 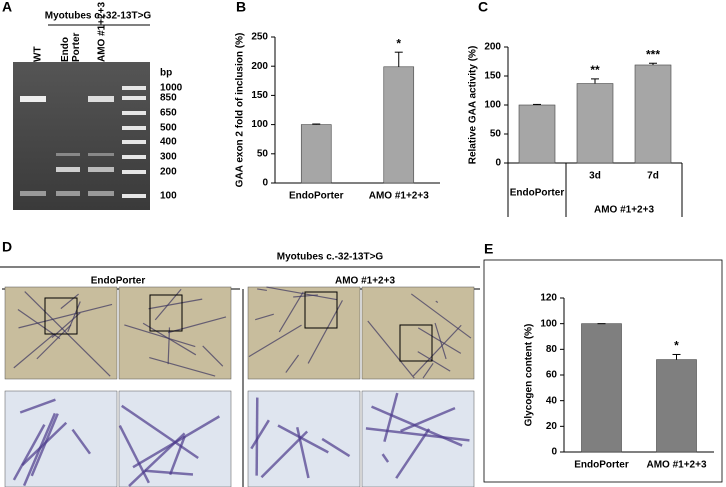 What do you see at coordinates (102, 32) in the screenshot?
I see `lane-label: AMO #1+2+3` at bounding box center [102, 32].